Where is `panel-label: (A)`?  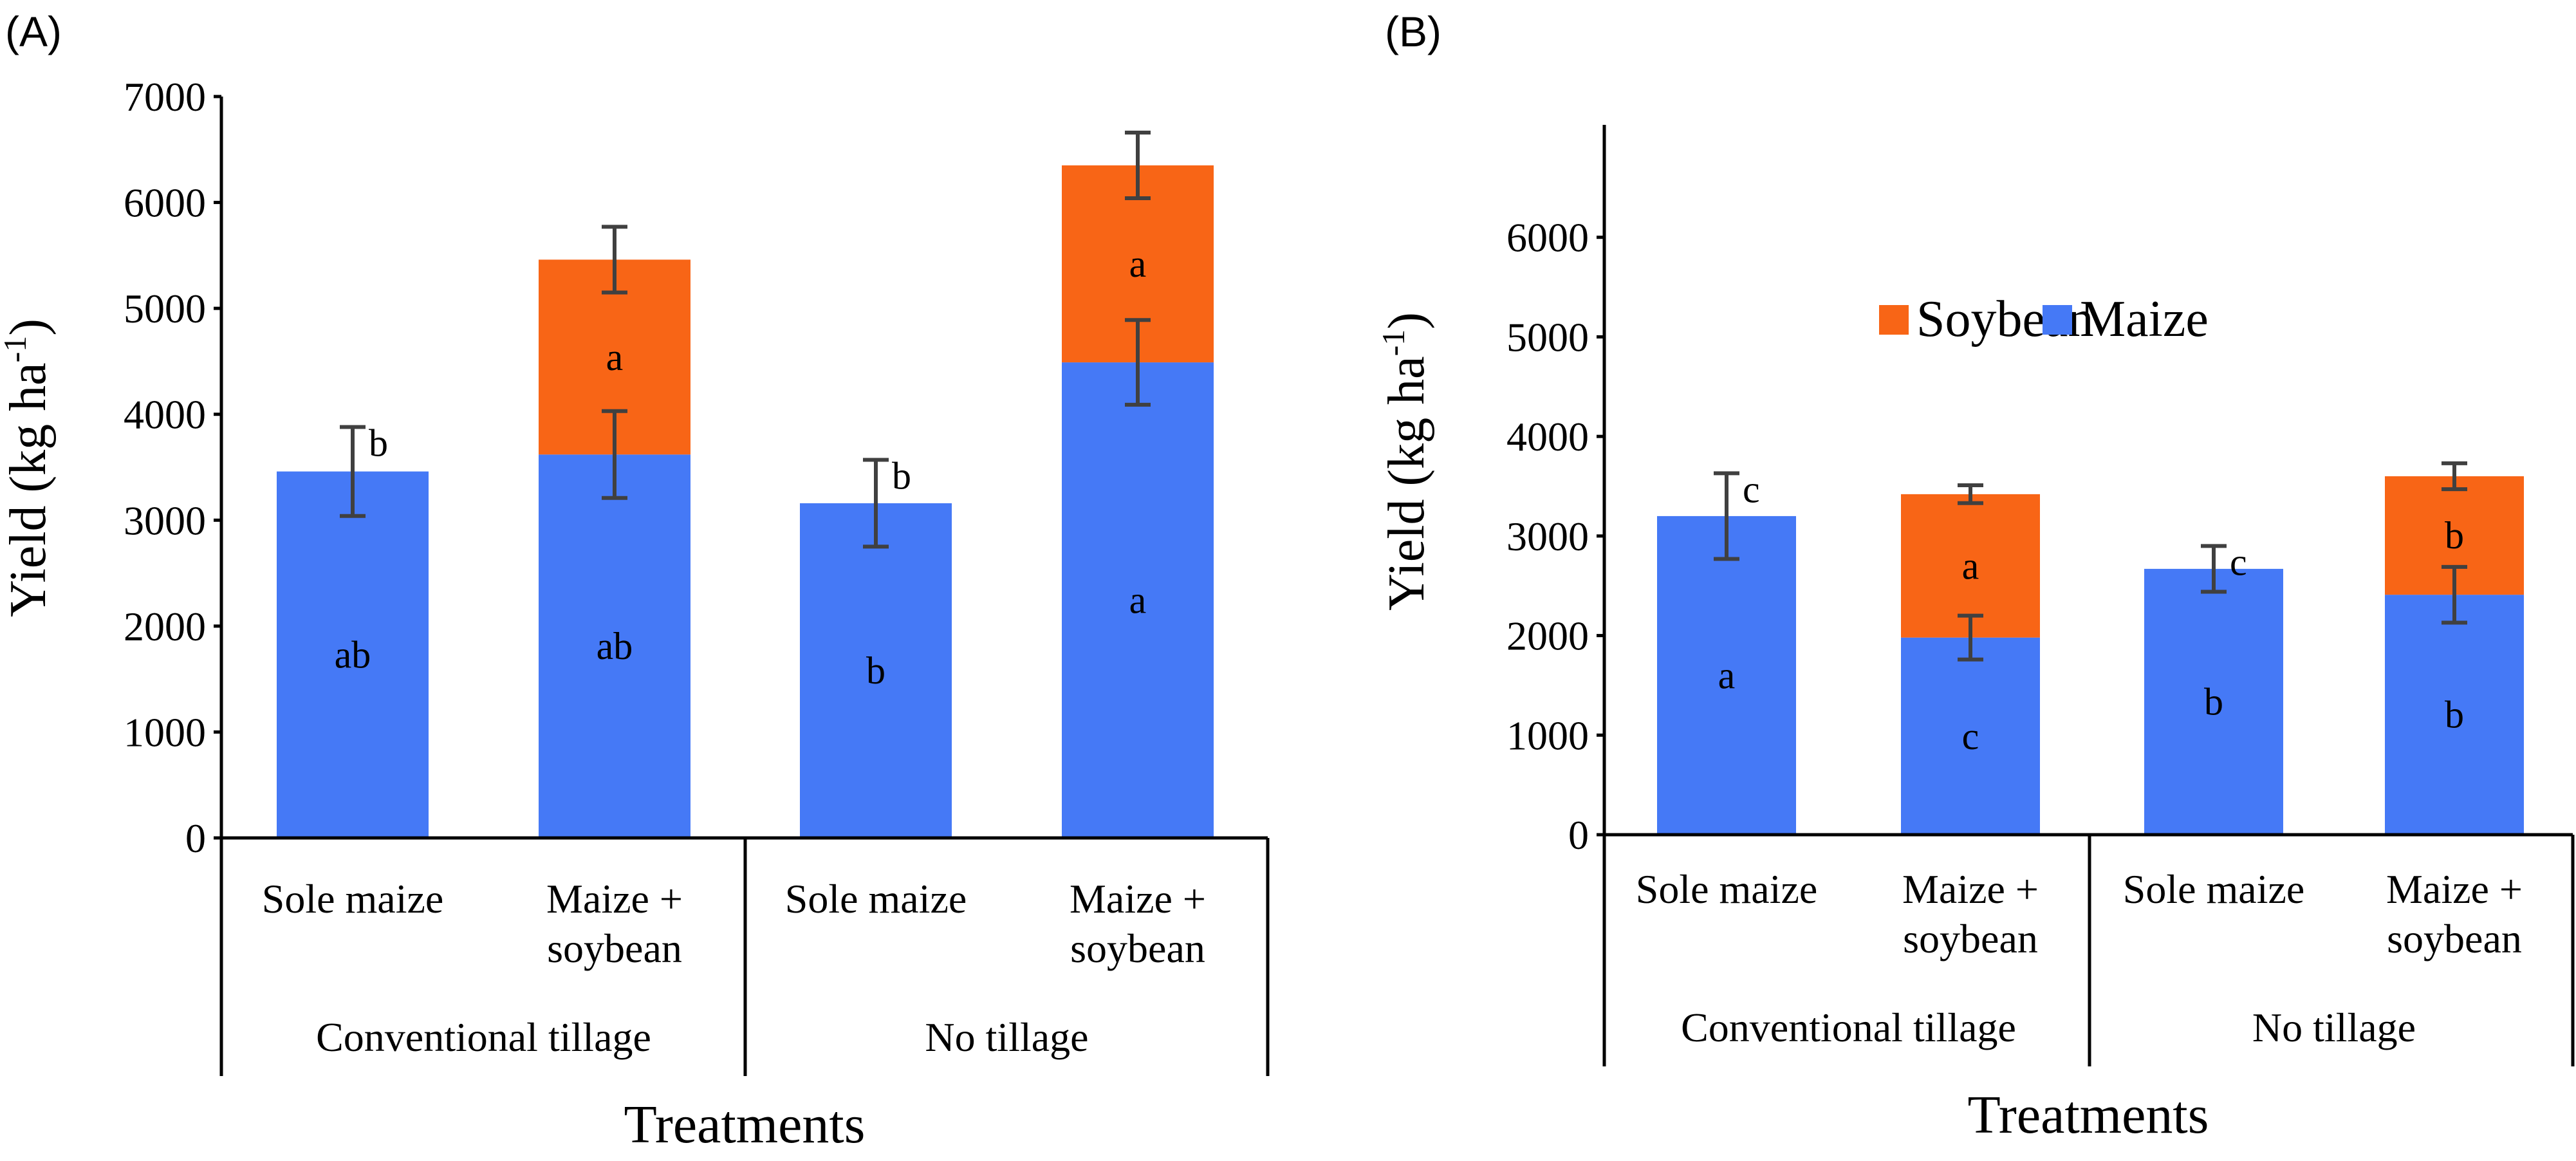 panel-label: (A) is located at coordinates (33, 31).